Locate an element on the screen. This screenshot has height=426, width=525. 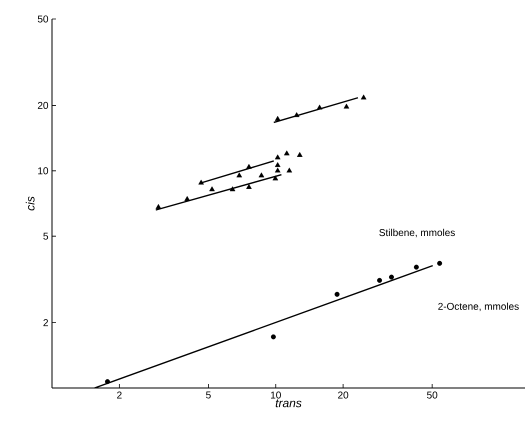
y-tick-label: 2 is located at coordinates (45, 322).